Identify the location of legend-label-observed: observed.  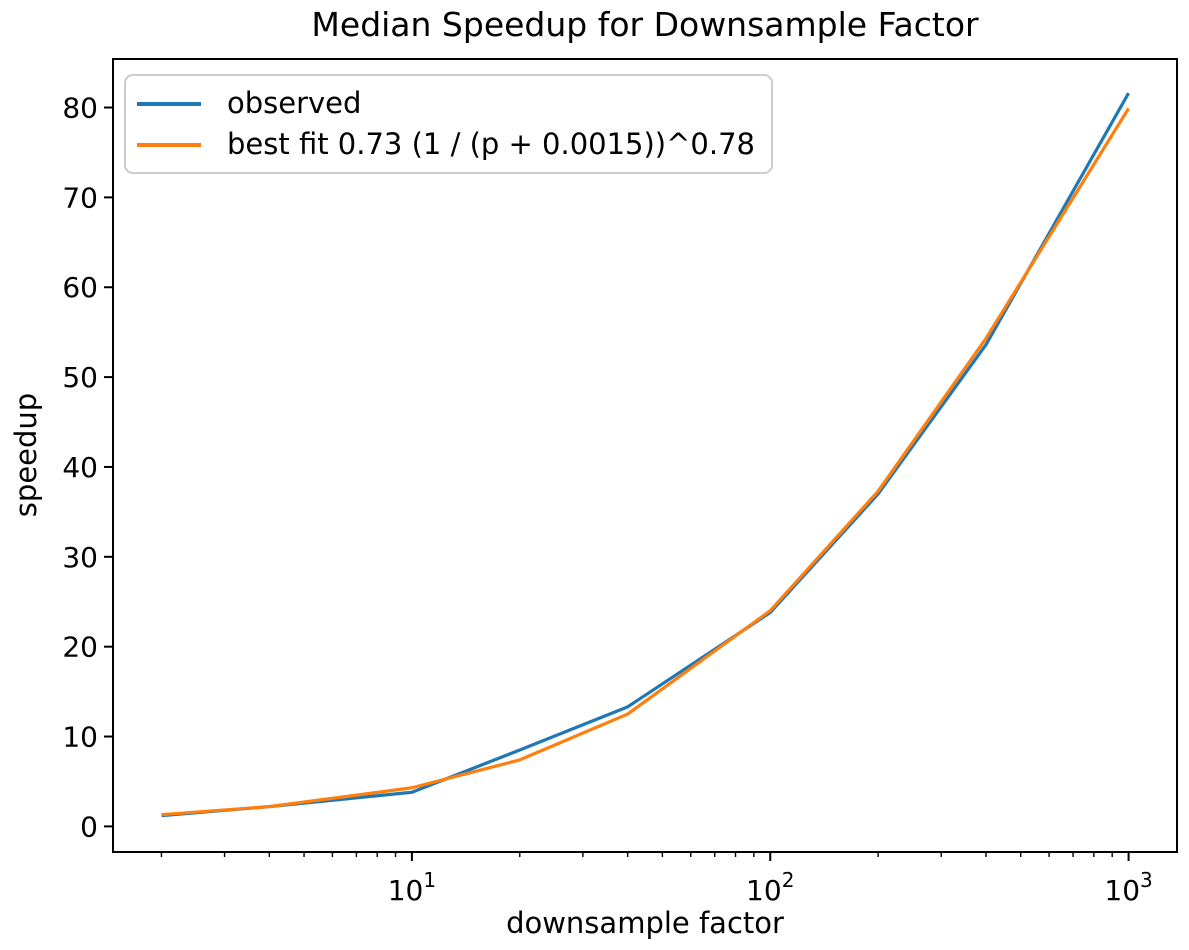
(294, 103).